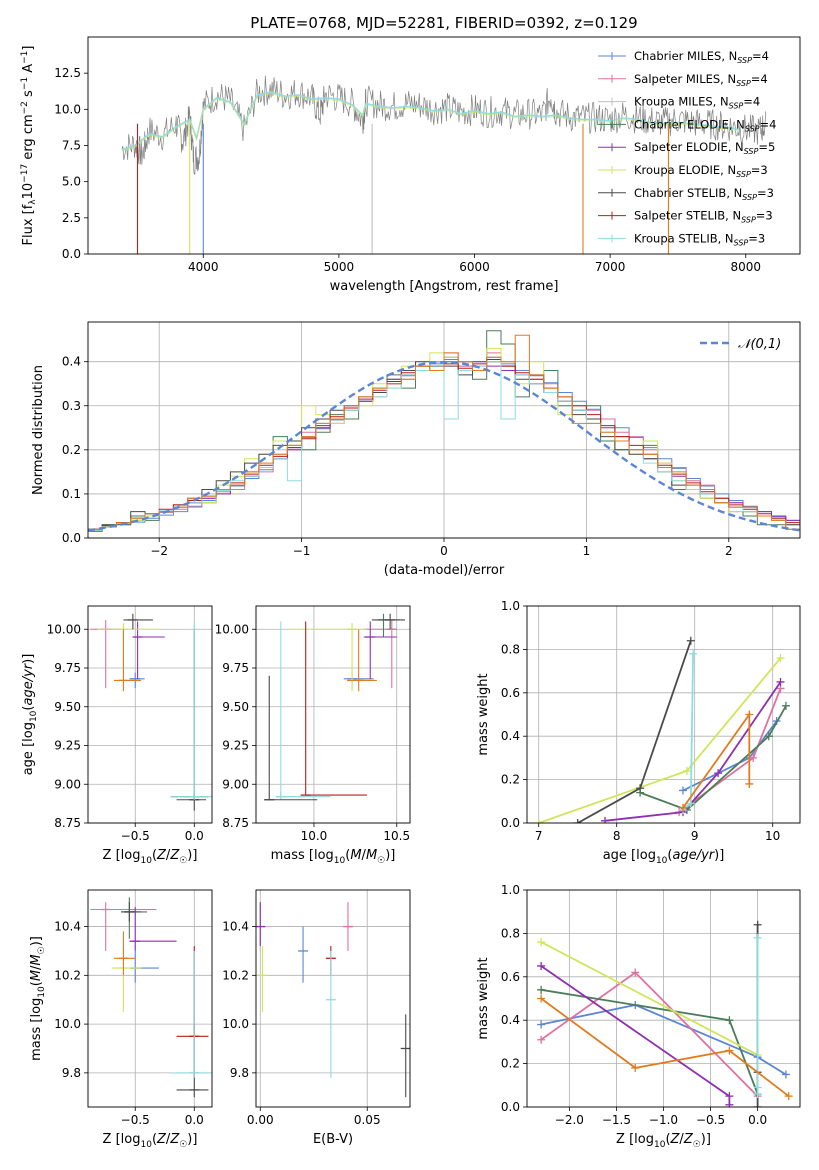  What do you see at coordinates (235, 784) in the screenshot?
I see `y-tick-label: 9.00` at bounding box center [235, 784].